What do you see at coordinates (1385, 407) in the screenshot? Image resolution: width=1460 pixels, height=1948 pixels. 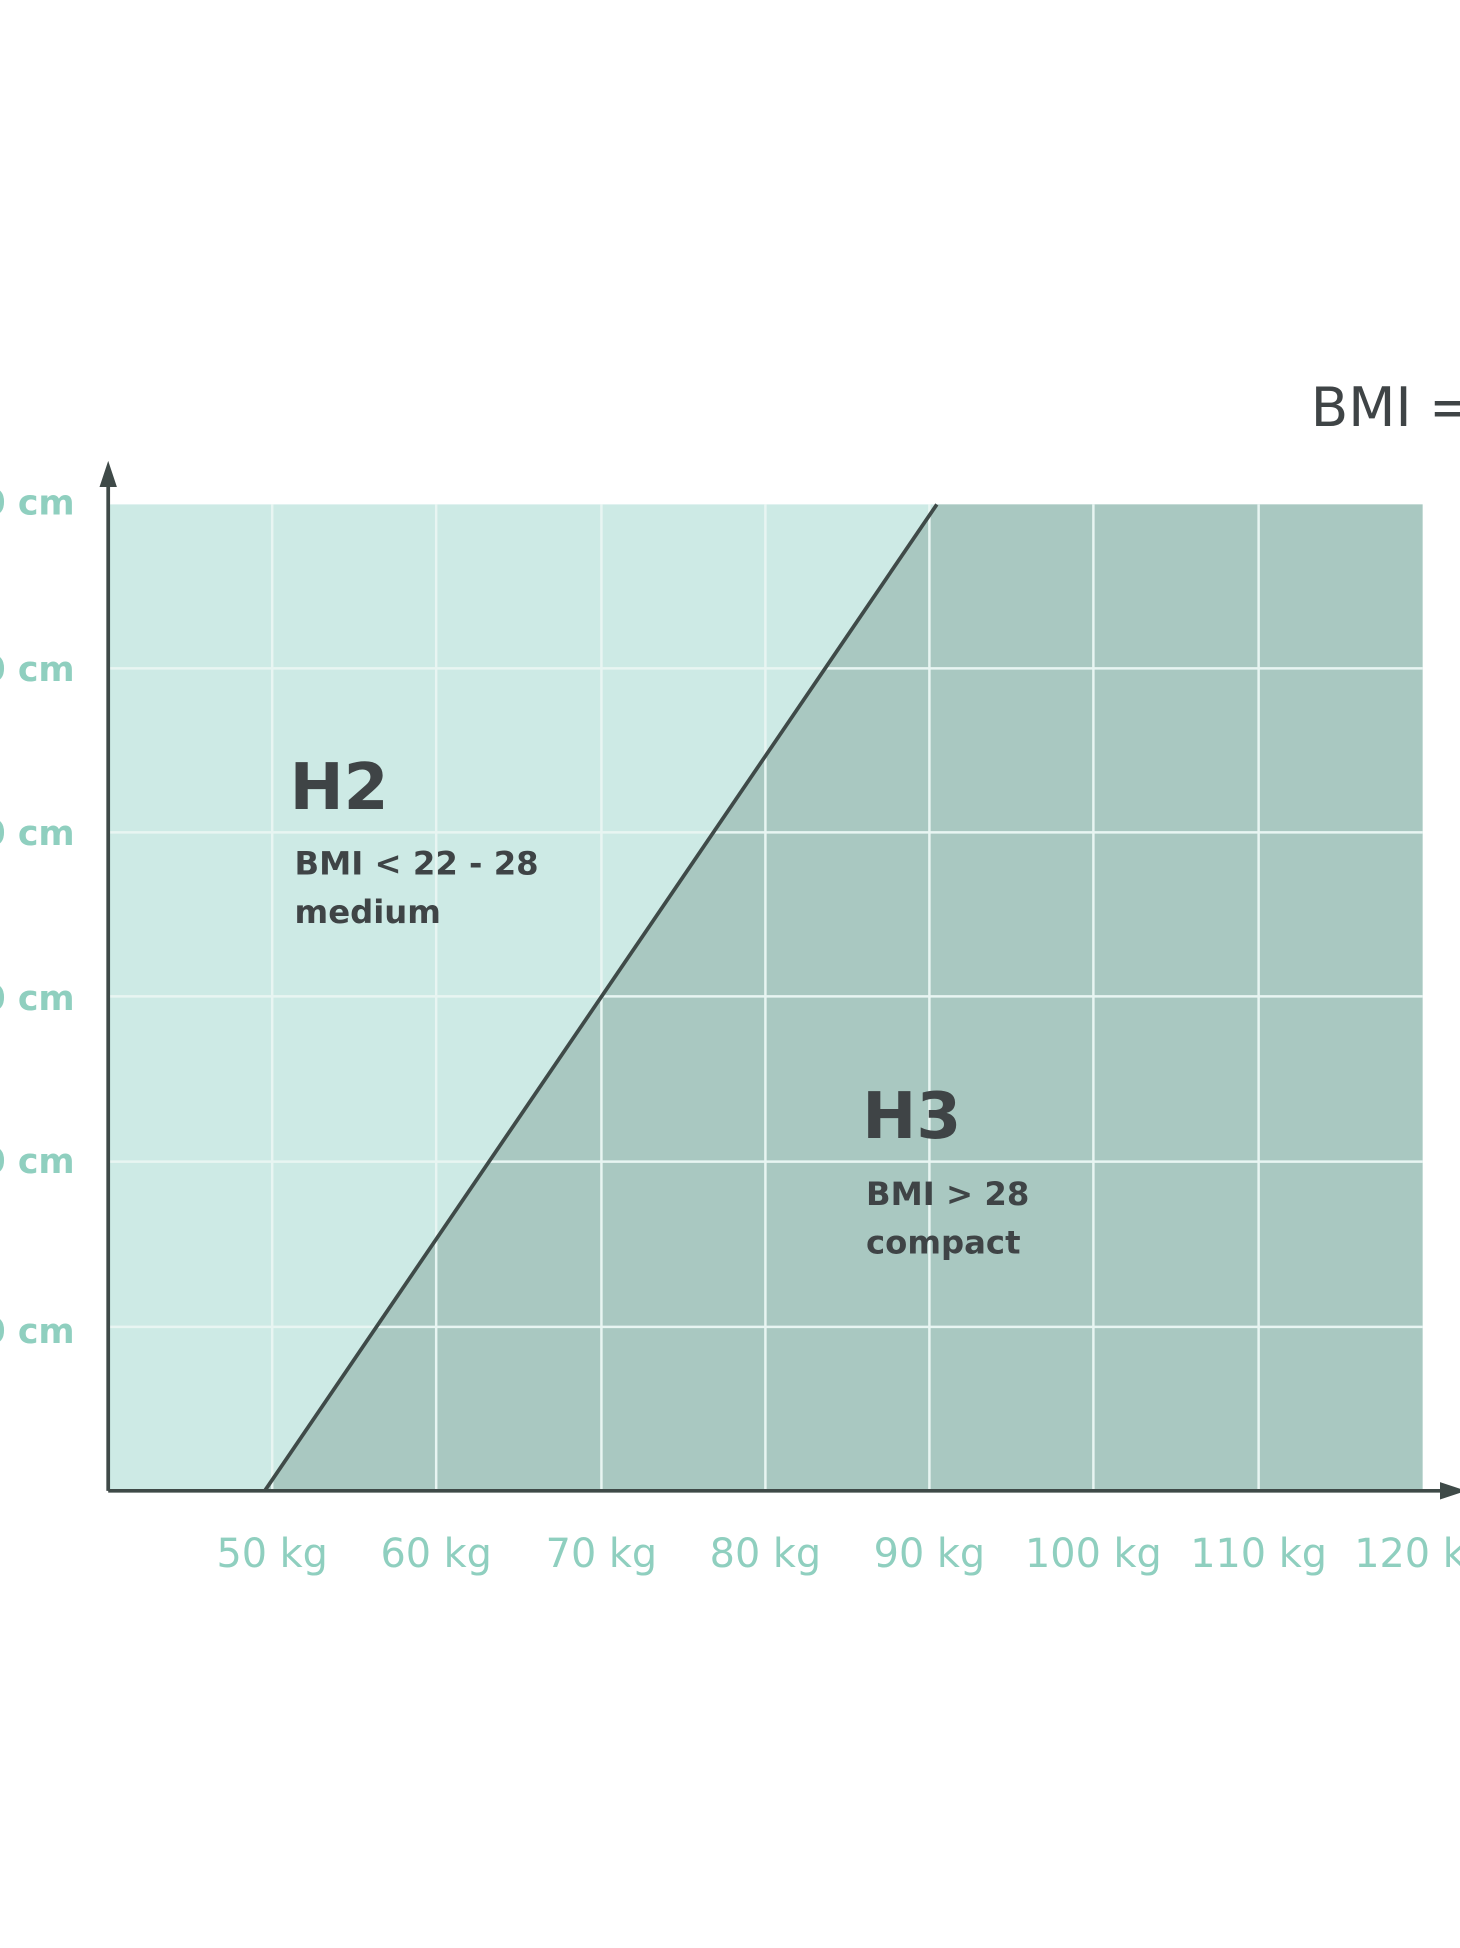 I see `formula: BMI =` at bounding box center [1385, 407].